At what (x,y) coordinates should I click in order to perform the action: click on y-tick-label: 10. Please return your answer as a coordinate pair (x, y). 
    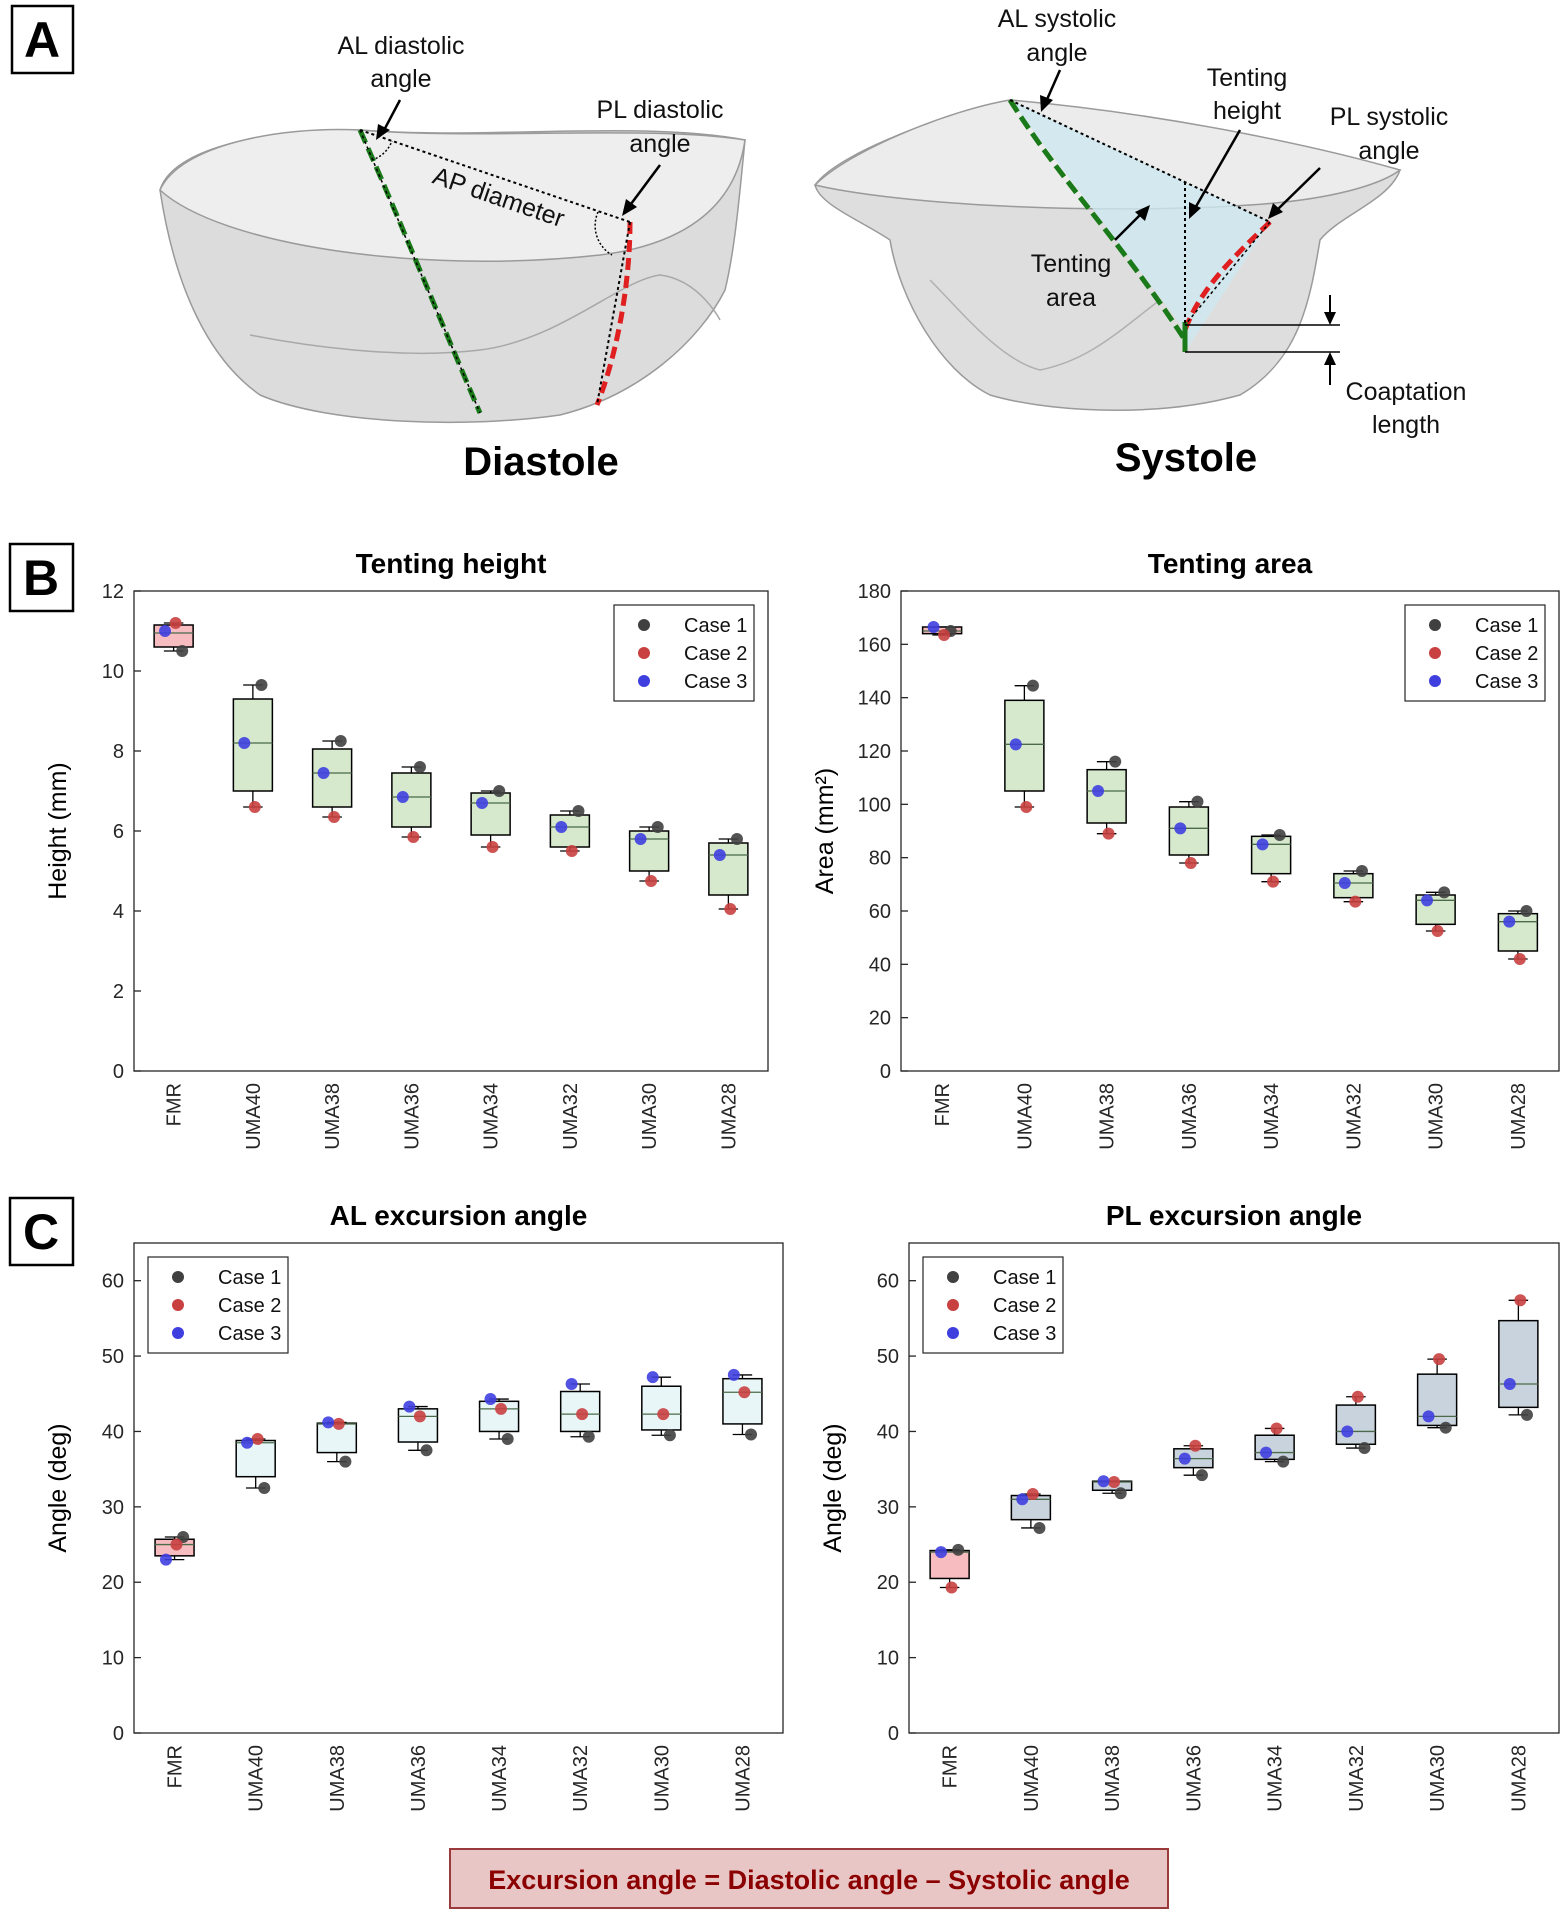
    Looking at the image, I should click on (888, 1659).